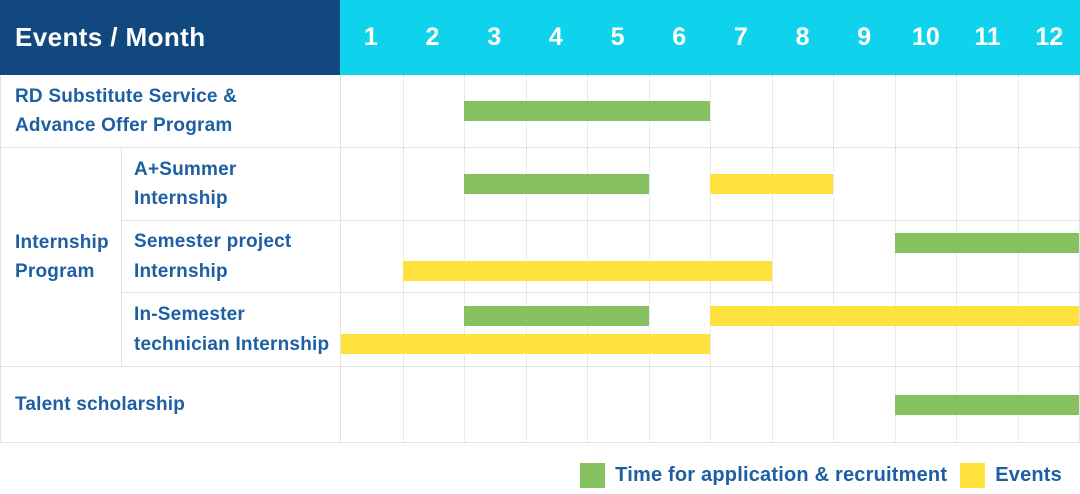 This screenshot has width=1080, height=494. What do you see at coordinates (973, 475) in the screenshot?
I see `yellow-swatch-icon` at bounding box center [973, 475].